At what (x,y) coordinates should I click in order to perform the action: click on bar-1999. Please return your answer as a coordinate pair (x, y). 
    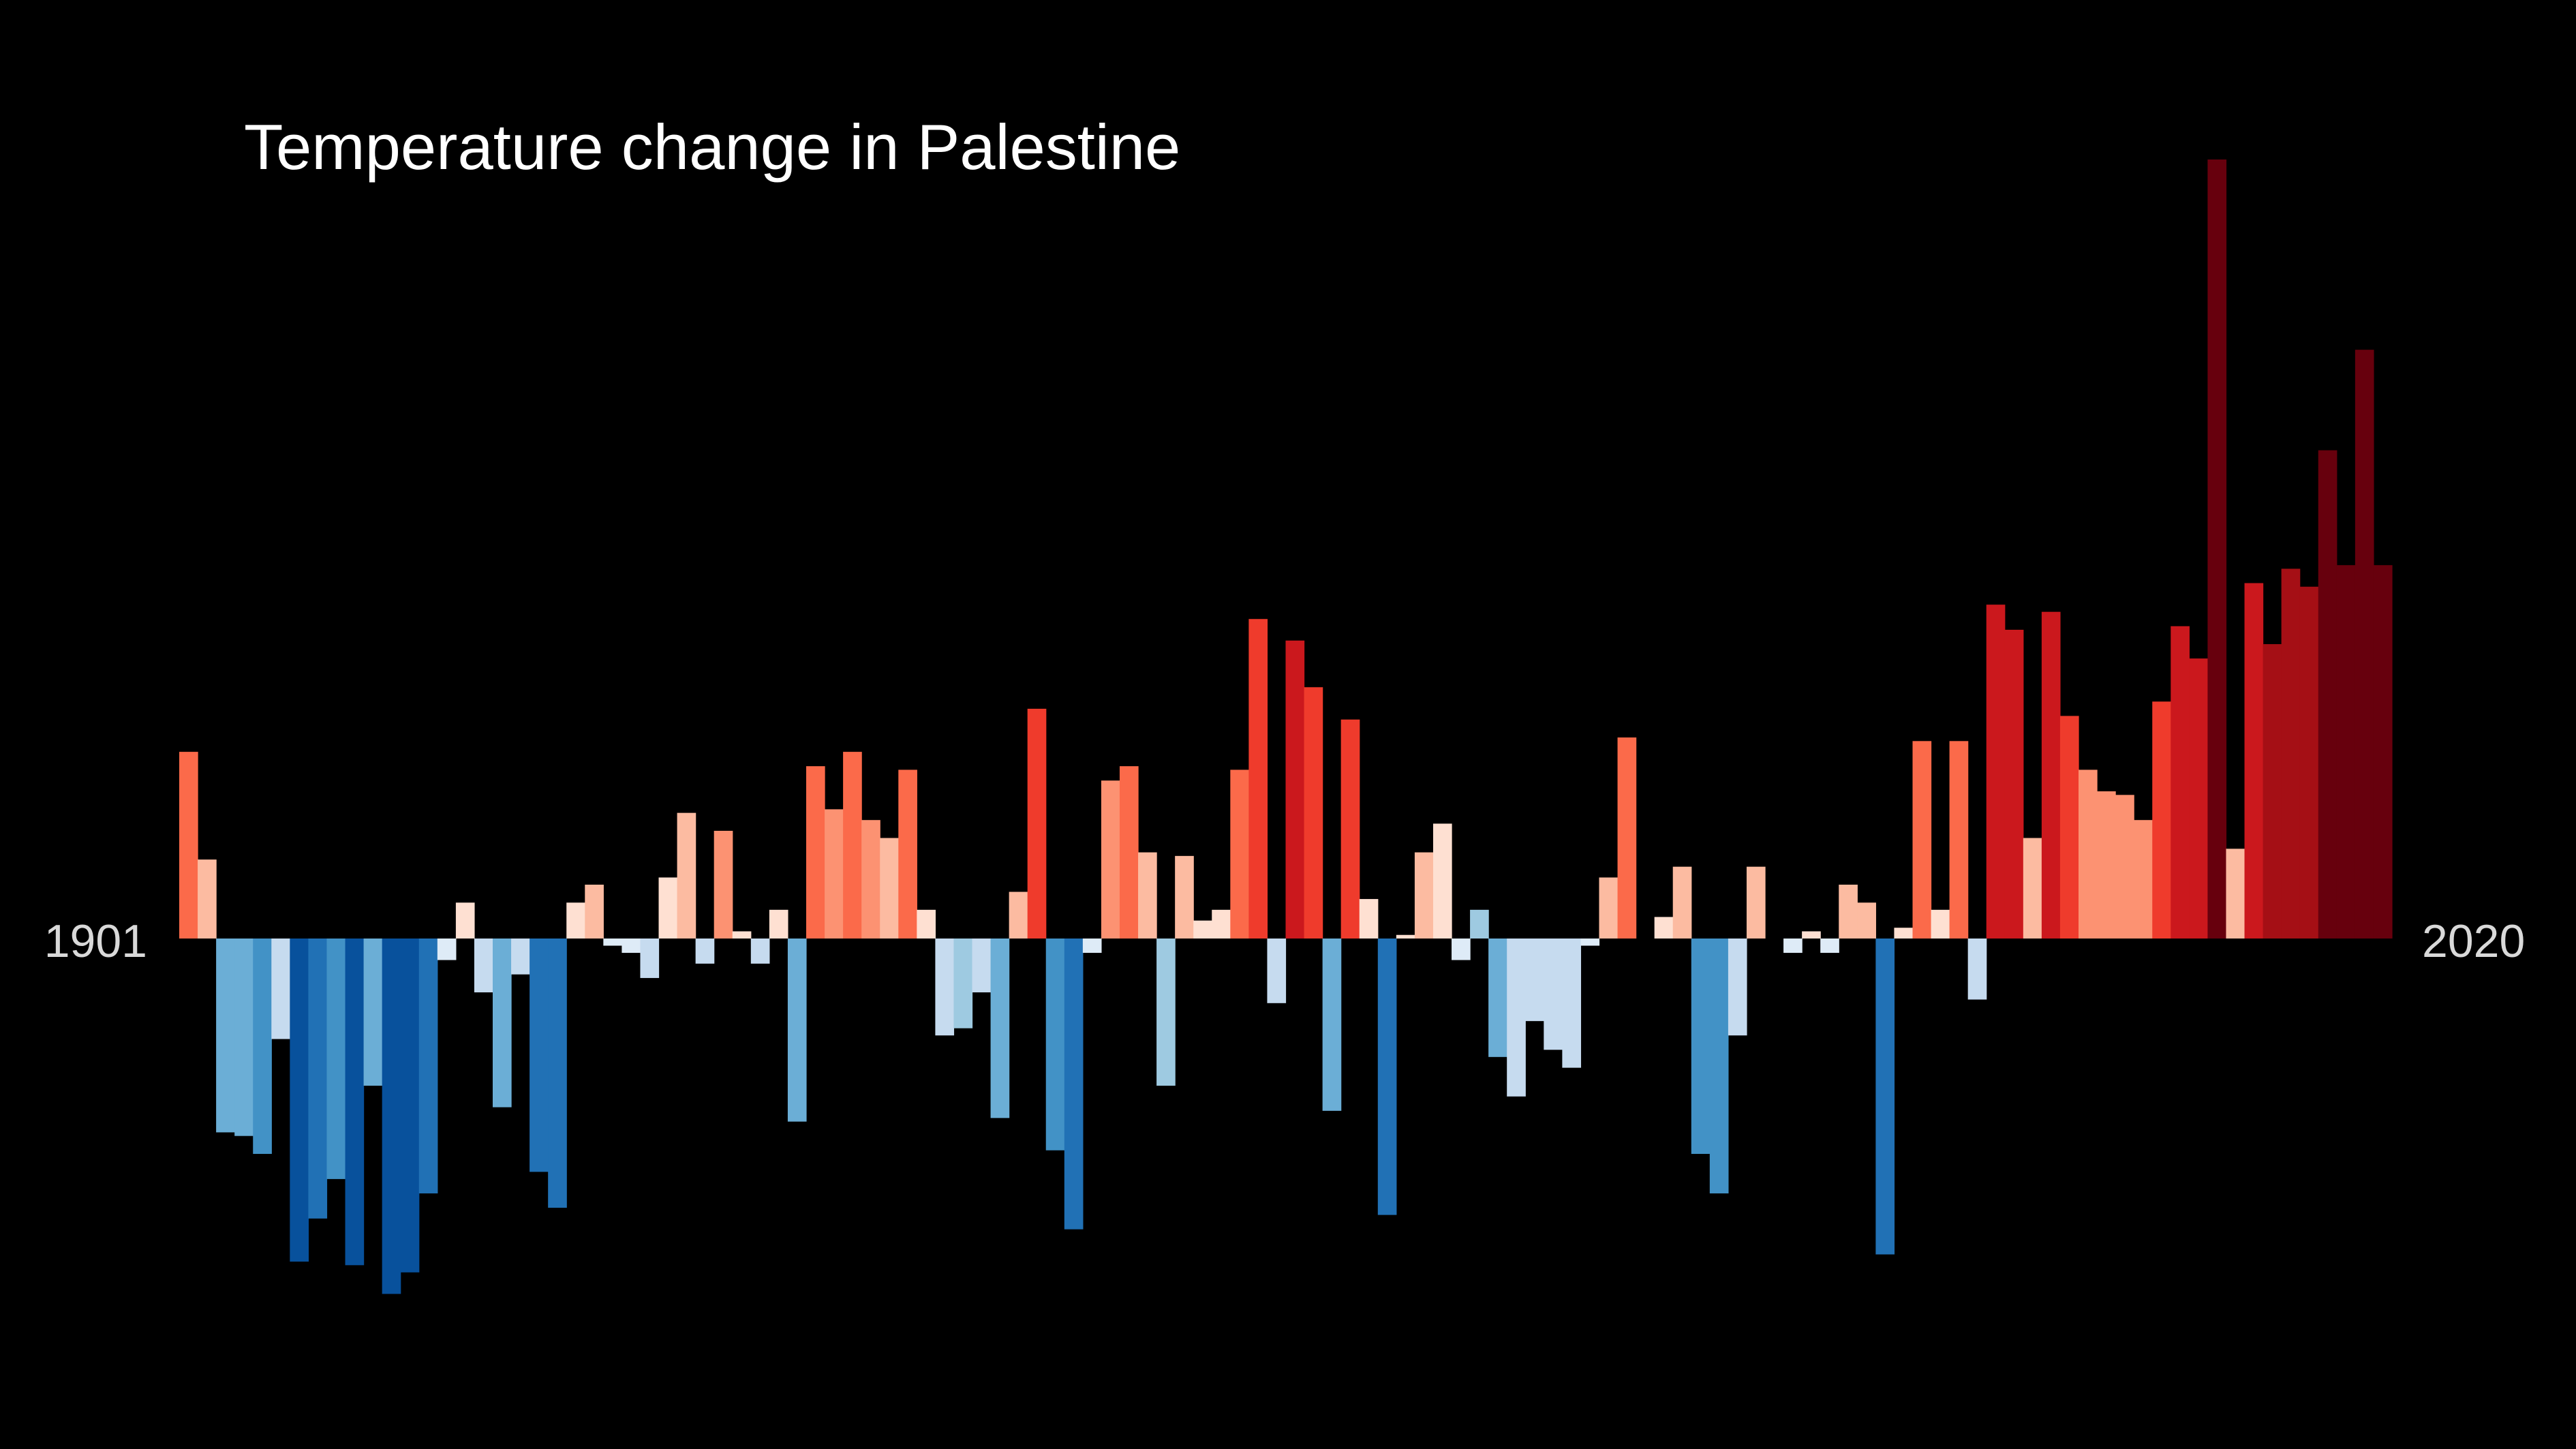
    Looking at the image, I should click on (1996, 772).